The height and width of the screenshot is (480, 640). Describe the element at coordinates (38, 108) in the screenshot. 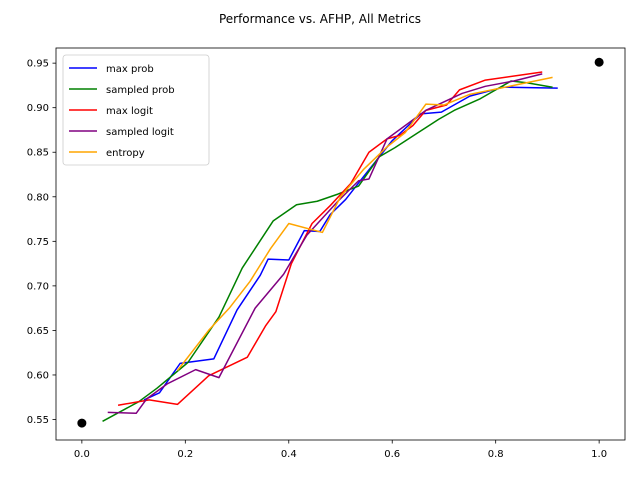

I see `y-tick-label: 0.90` at that location.